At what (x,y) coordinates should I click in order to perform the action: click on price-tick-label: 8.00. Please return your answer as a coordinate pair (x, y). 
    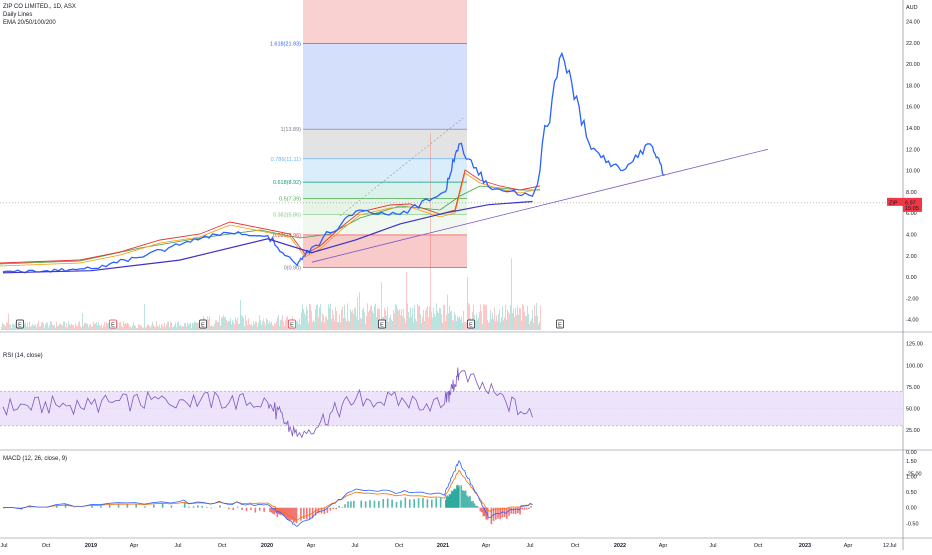
    Looking at the image, I should click on (911, 193).